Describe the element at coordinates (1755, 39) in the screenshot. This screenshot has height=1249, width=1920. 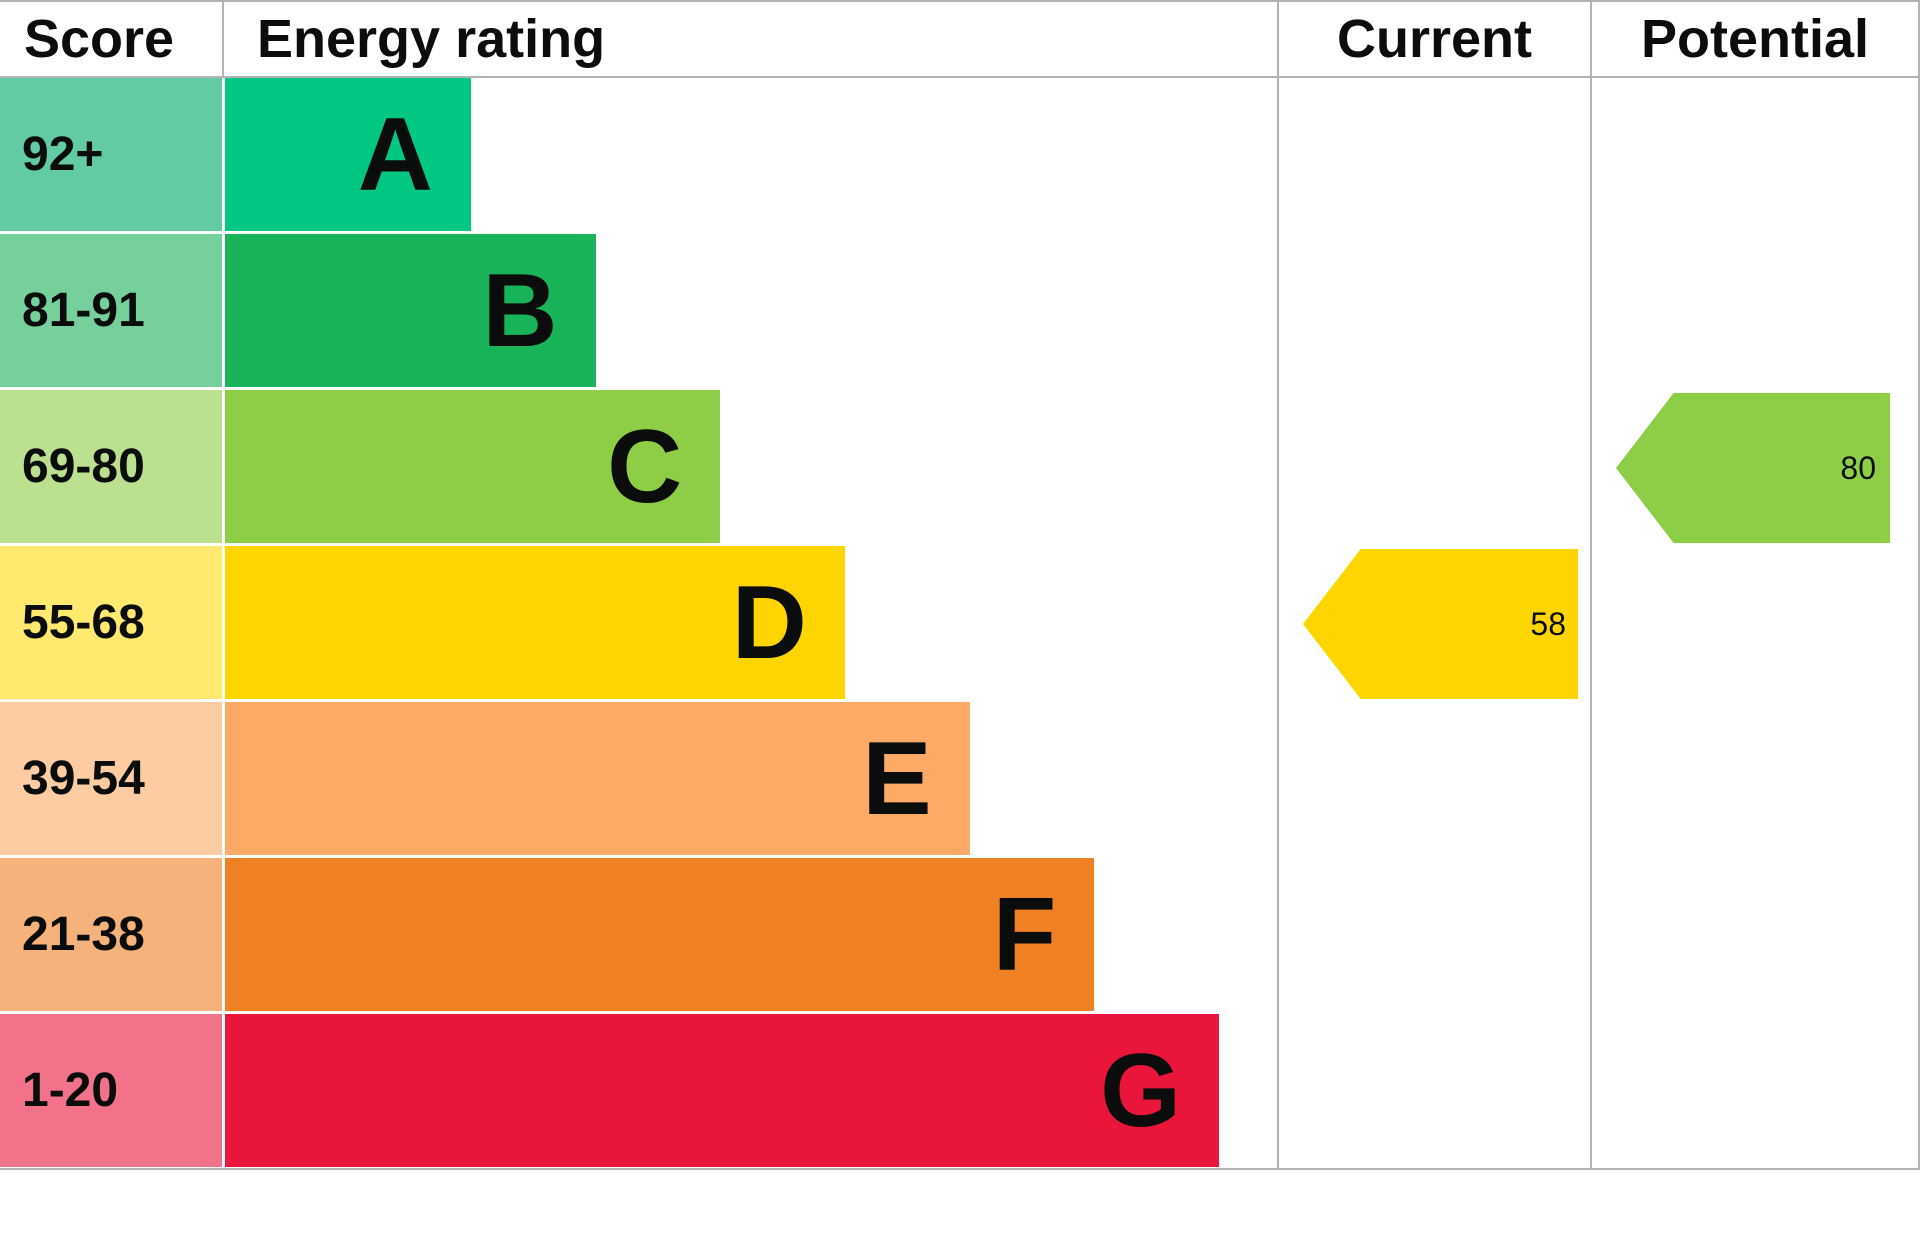
I see `potential-column-header: Potential` at that location.